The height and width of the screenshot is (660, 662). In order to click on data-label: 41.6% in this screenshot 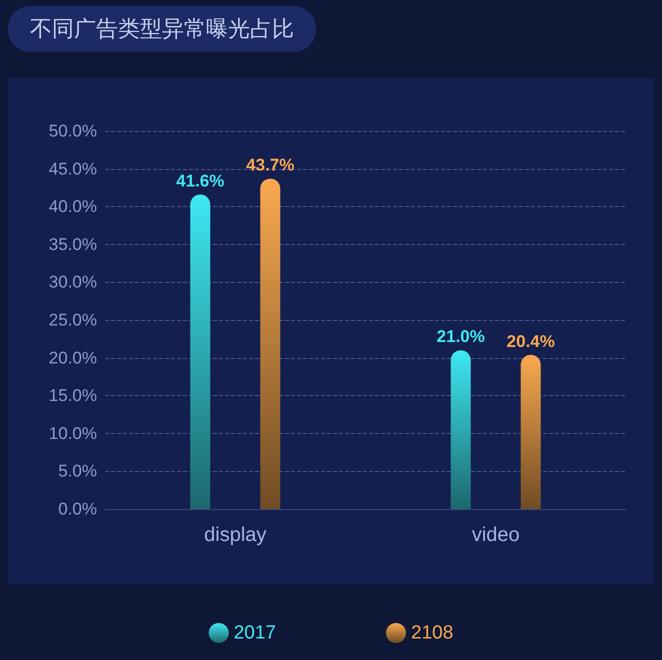, I will do `click(200, 181)`.